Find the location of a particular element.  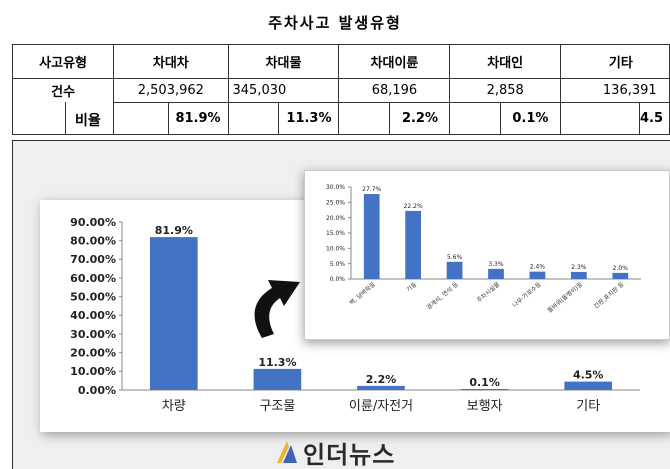

data-label: 2.3% is located at coordinates (579, 267).